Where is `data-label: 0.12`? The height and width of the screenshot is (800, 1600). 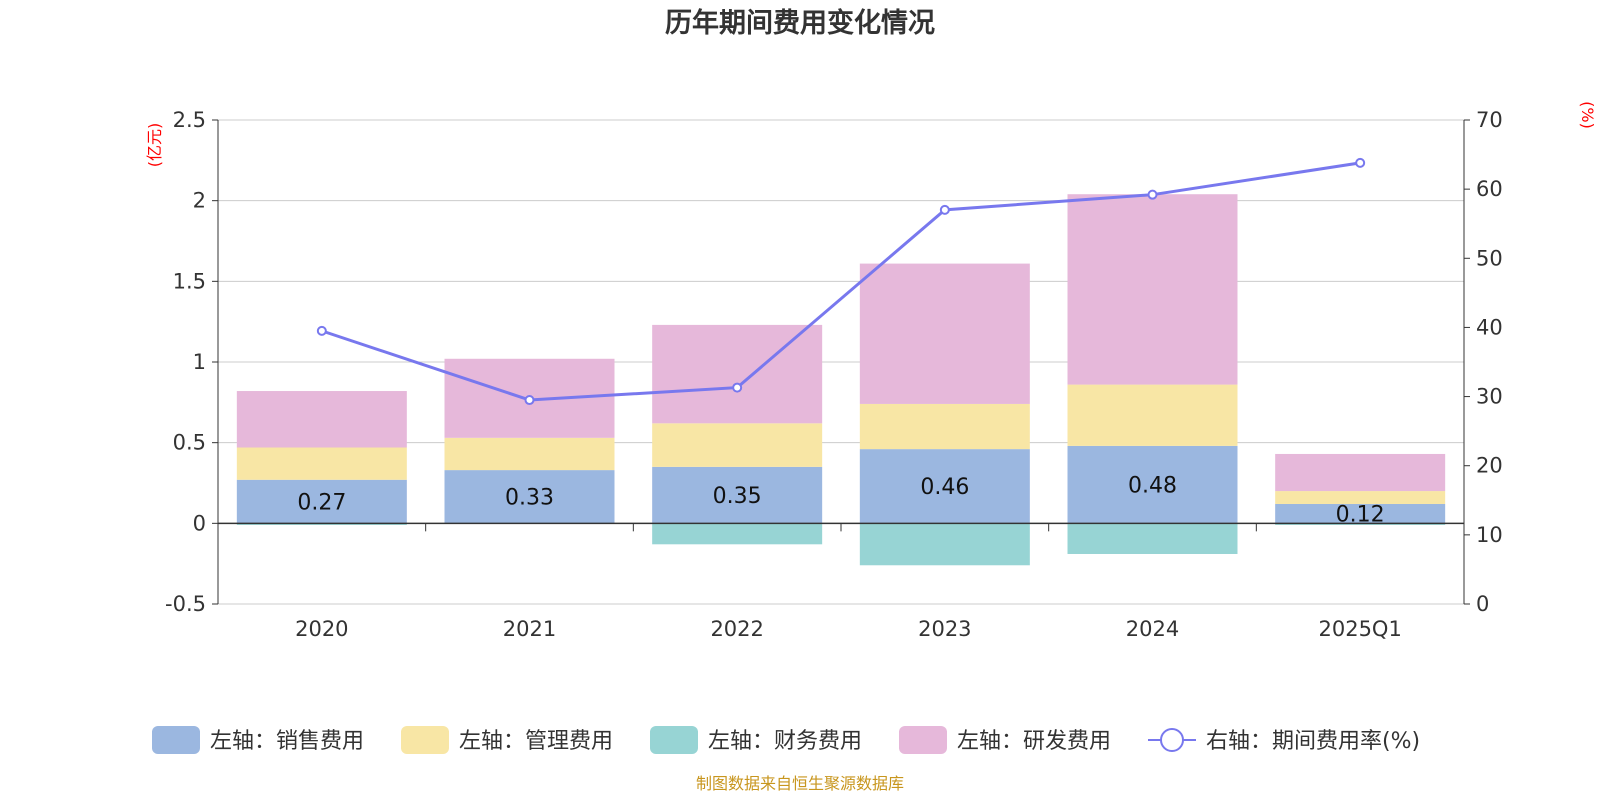
data-label: 0.12 is located at coordinates (1360, 515).